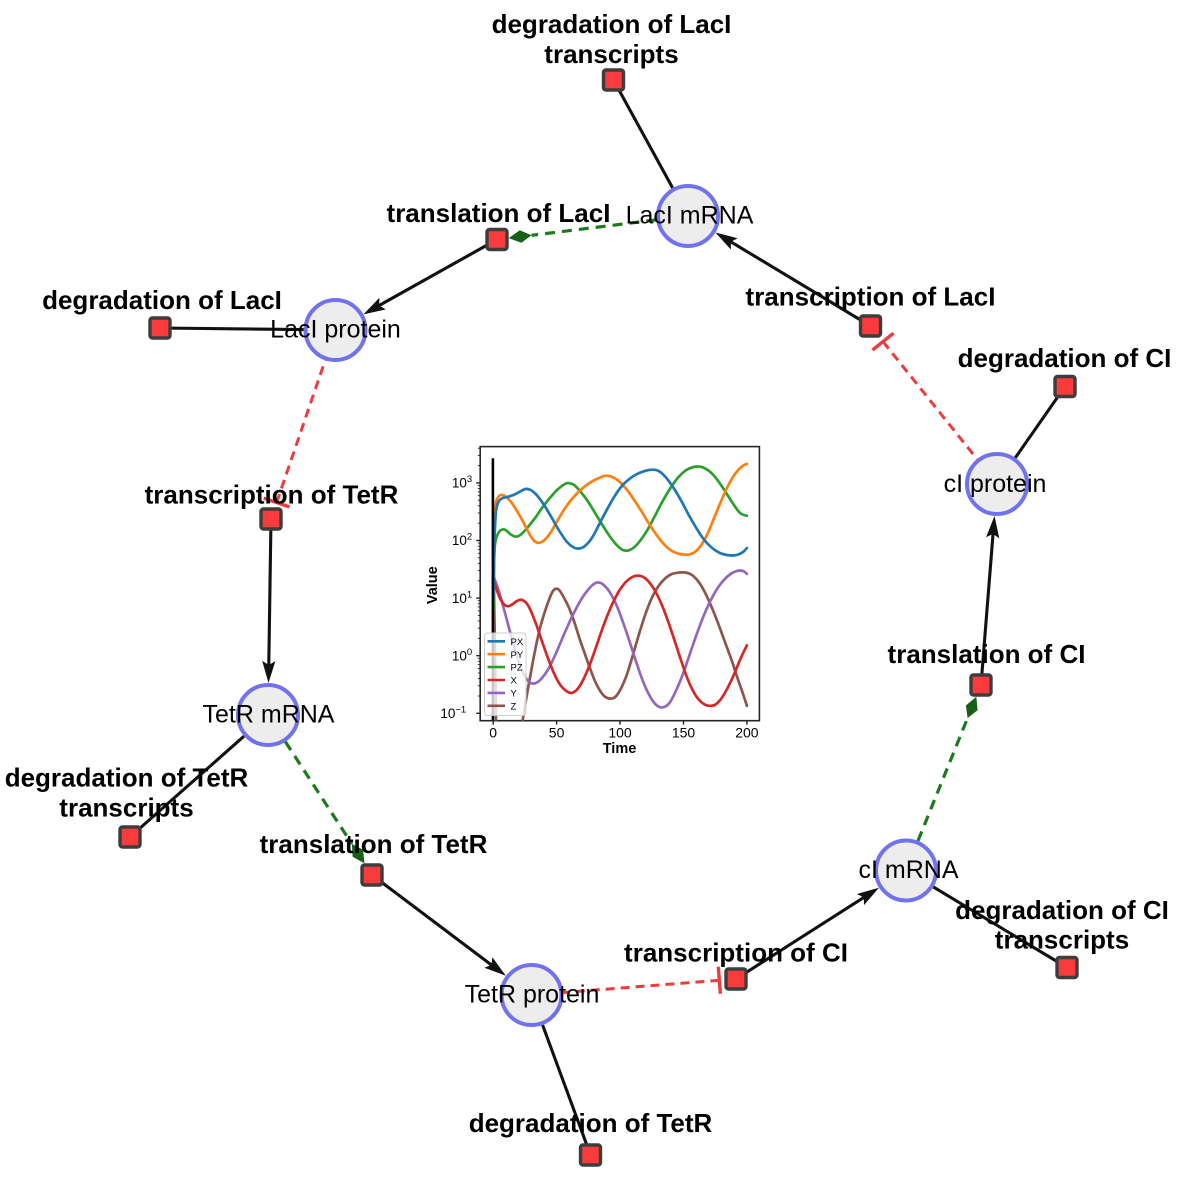 The height and width of the screenshot is (1200, 1189). What do you see at coordinates (532, 995) in the screenshot?
I see `svg-text: TetR protein` at bounding box center [532, 995].